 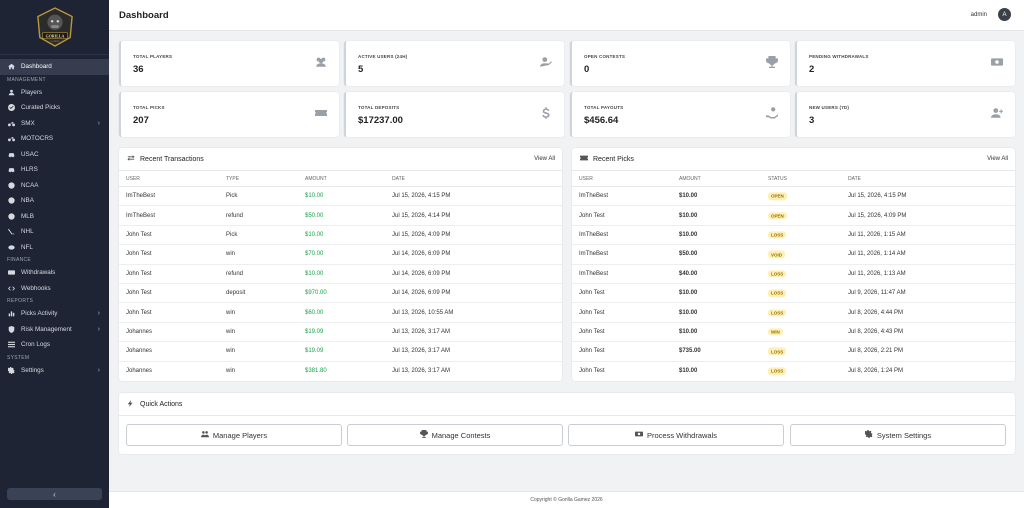 I want to click on table-row: John Test $10.00 LOSS Jul 8, 2026, 4:44 PM, so click(x=793, y=313).